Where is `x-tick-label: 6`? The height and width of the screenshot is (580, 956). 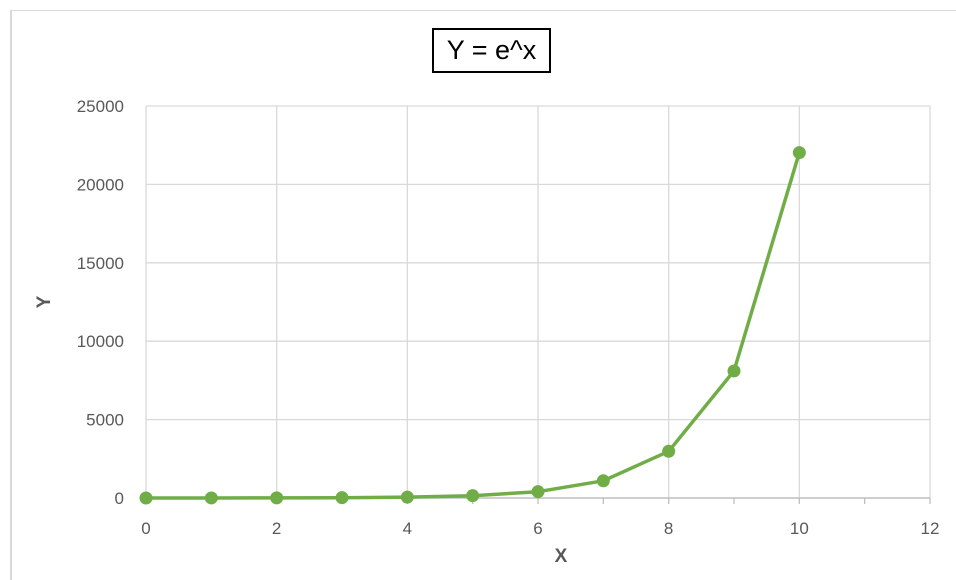
x-tick-label: 6 is located at coordinates (537, 528).